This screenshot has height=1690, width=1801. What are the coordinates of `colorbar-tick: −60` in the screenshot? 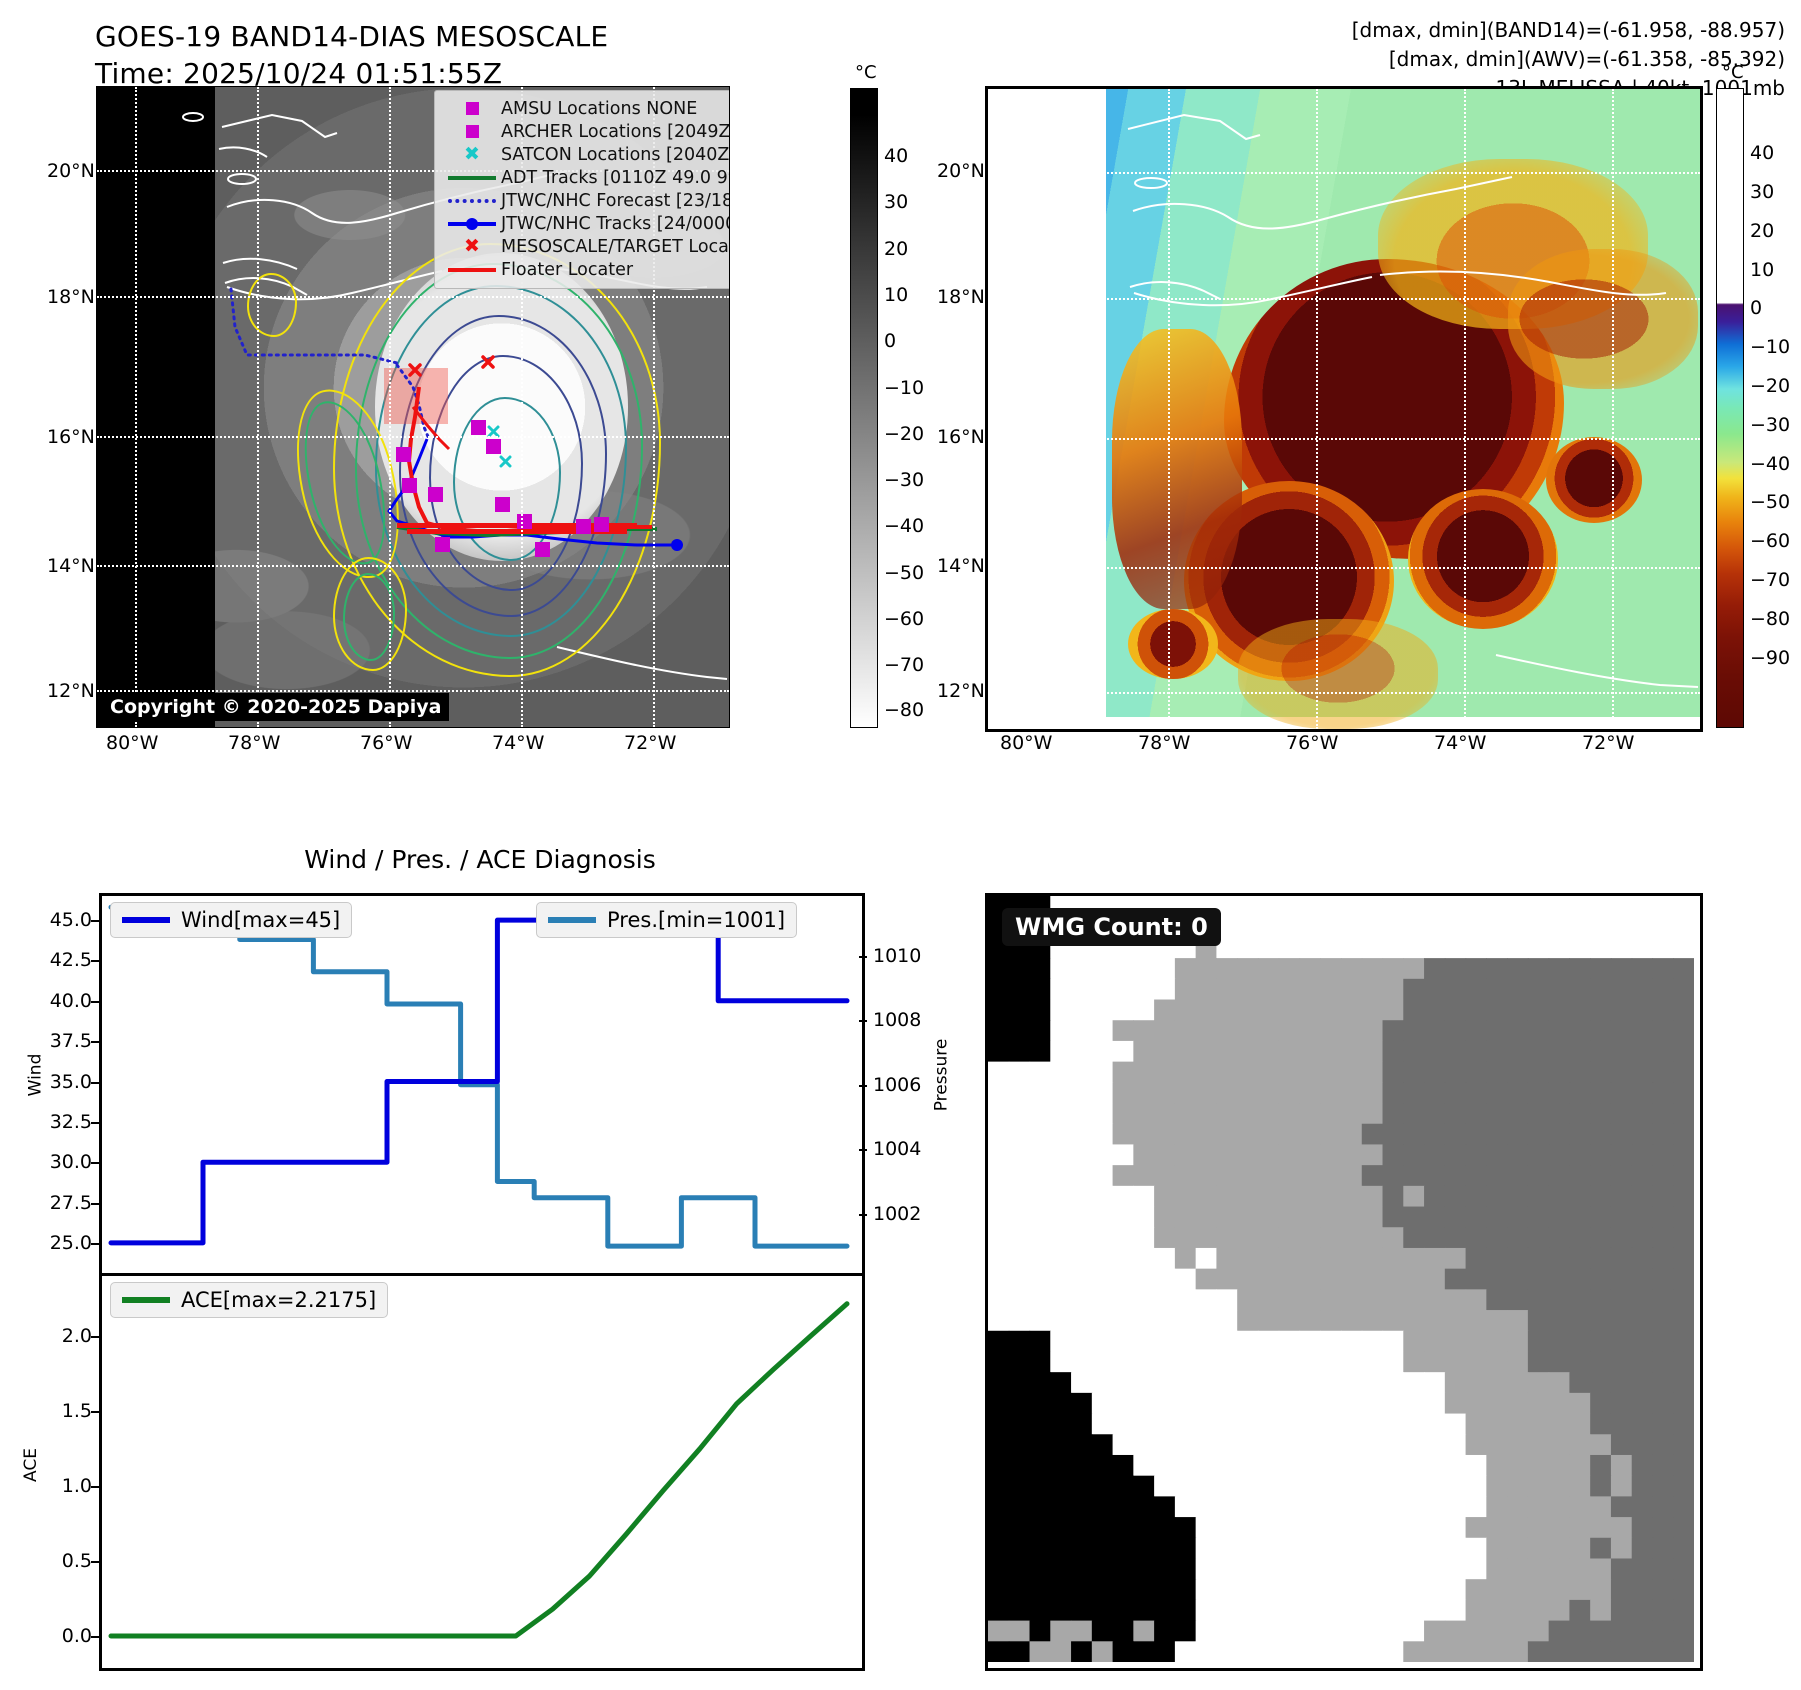 It's located at (1770, 541).